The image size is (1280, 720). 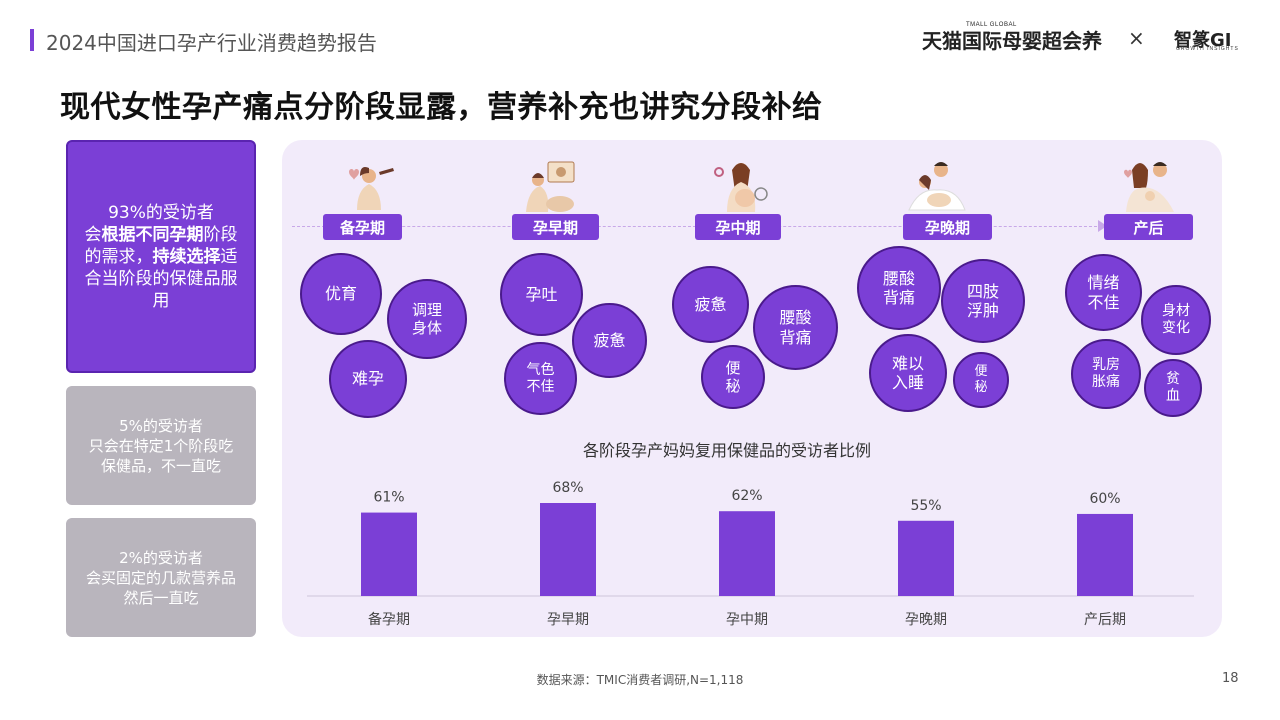 I want to click on pain-point-bubble: 难以入睡, so click(x=908, y=373).